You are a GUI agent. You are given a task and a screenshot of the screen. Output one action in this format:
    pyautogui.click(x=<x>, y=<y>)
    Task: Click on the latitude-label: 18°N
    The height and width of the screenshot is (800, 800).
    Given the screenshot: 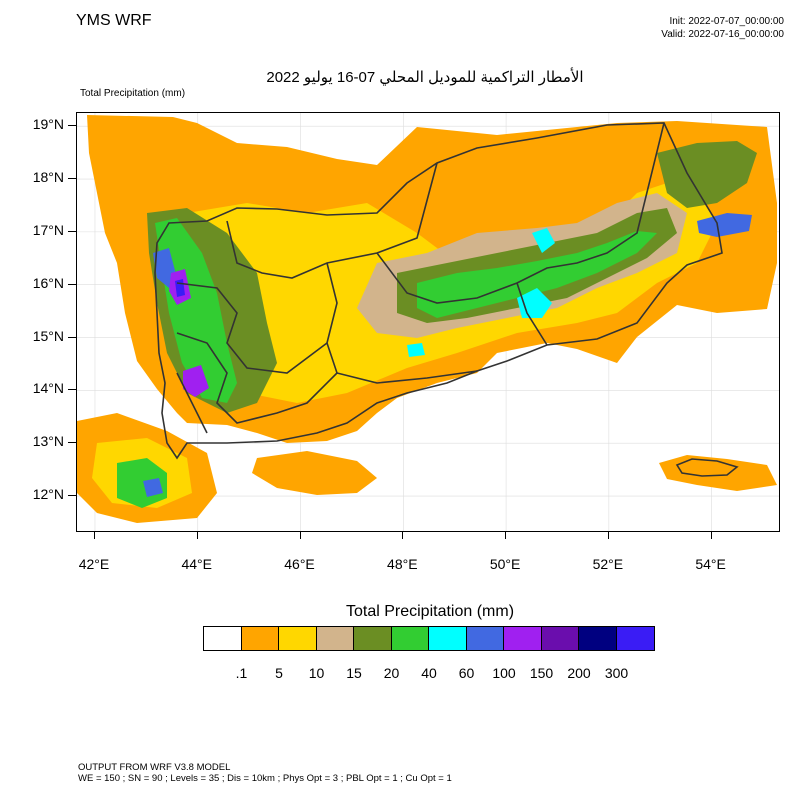 What is the action you would take?
    pyautogui.click(x=48, y=177)
    